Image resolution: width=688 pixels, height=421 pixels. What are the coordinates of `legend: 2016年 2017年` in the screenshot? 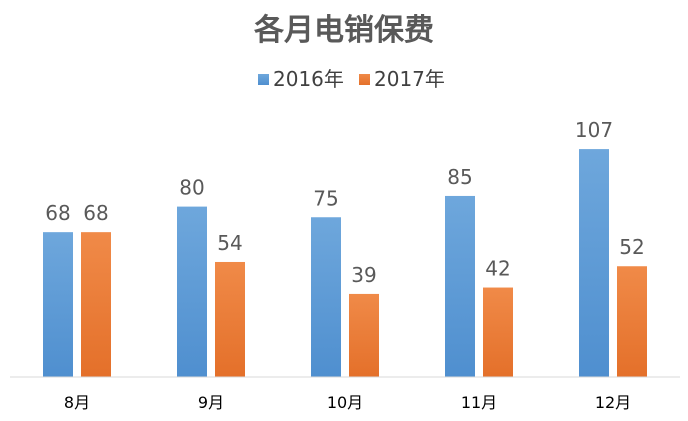 It's located at (351, 79).